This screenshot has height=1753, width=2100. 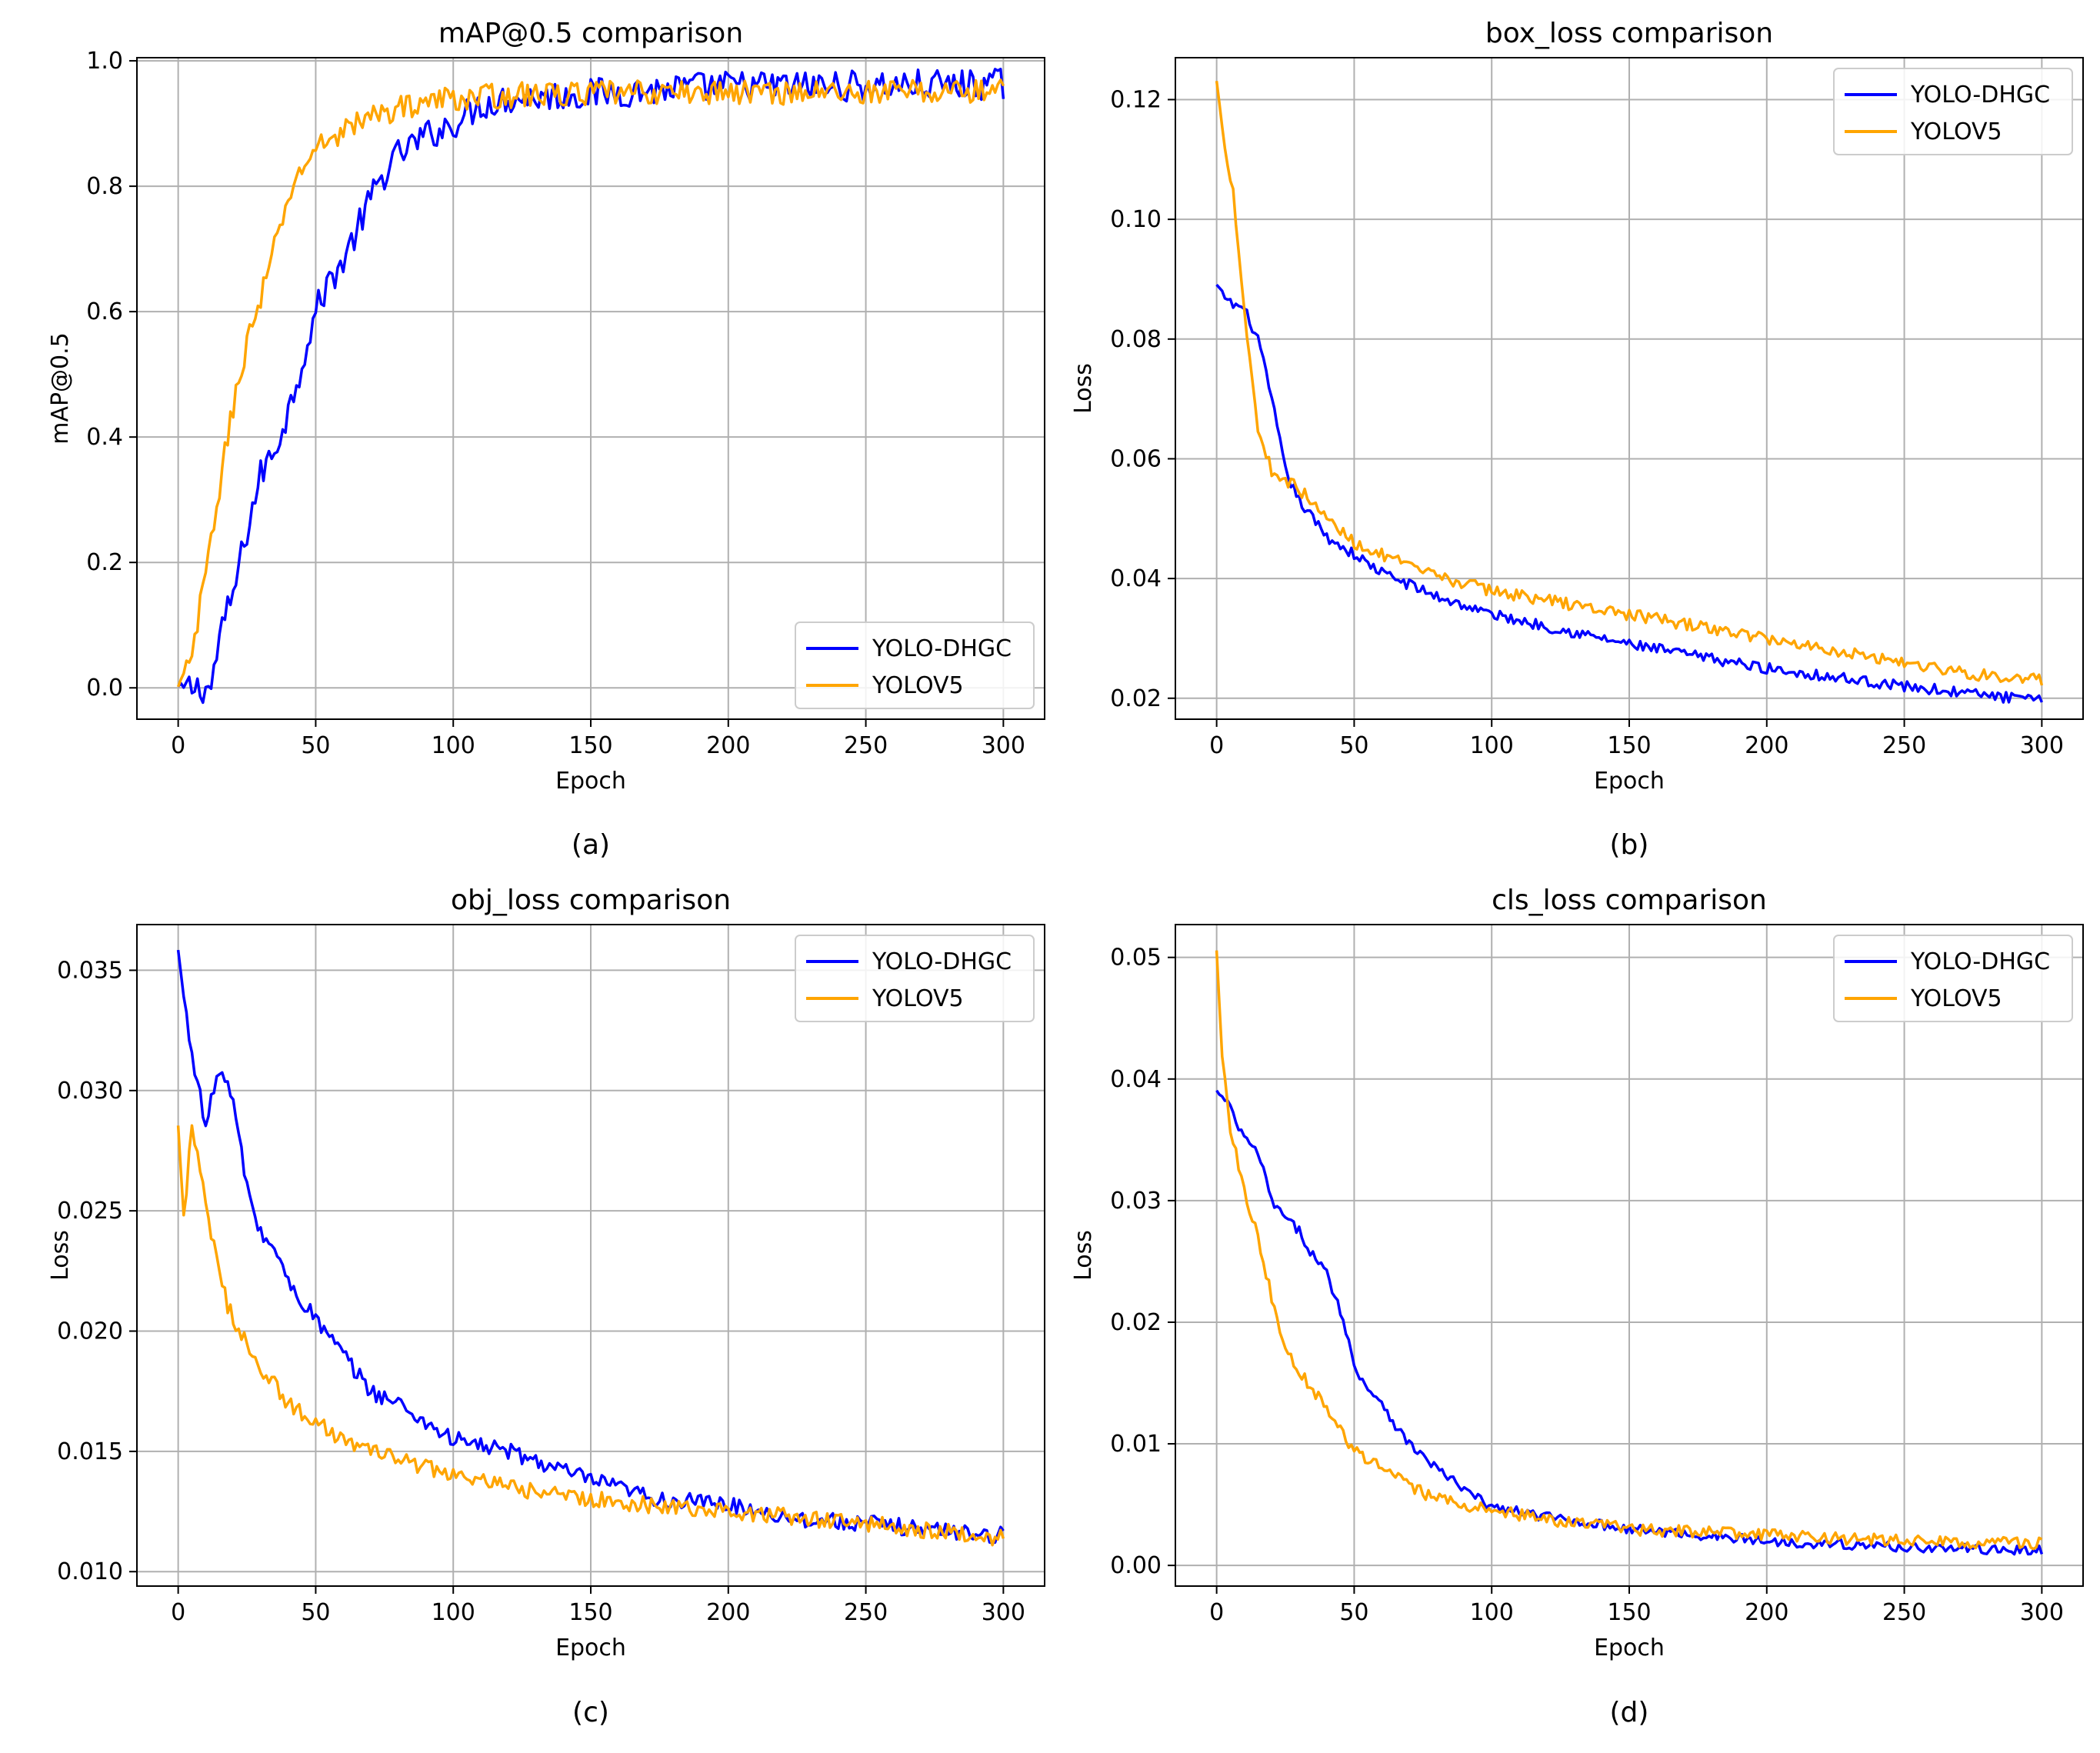 I want to click on chart-title: box_loss comparison, so click(x=1629, y=33).